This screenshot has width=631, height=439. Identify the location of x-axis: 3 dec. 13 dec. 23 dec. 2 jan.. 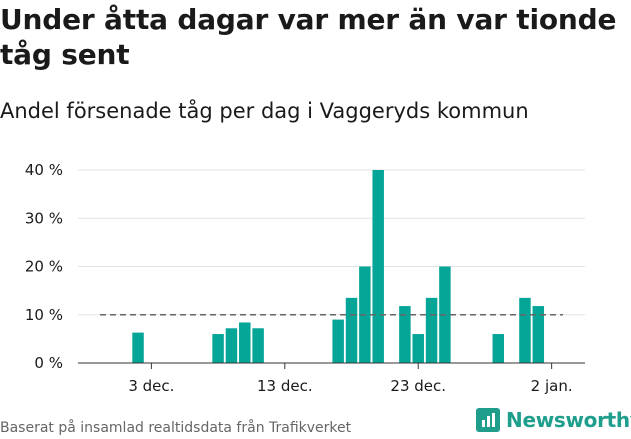
(331, 378).